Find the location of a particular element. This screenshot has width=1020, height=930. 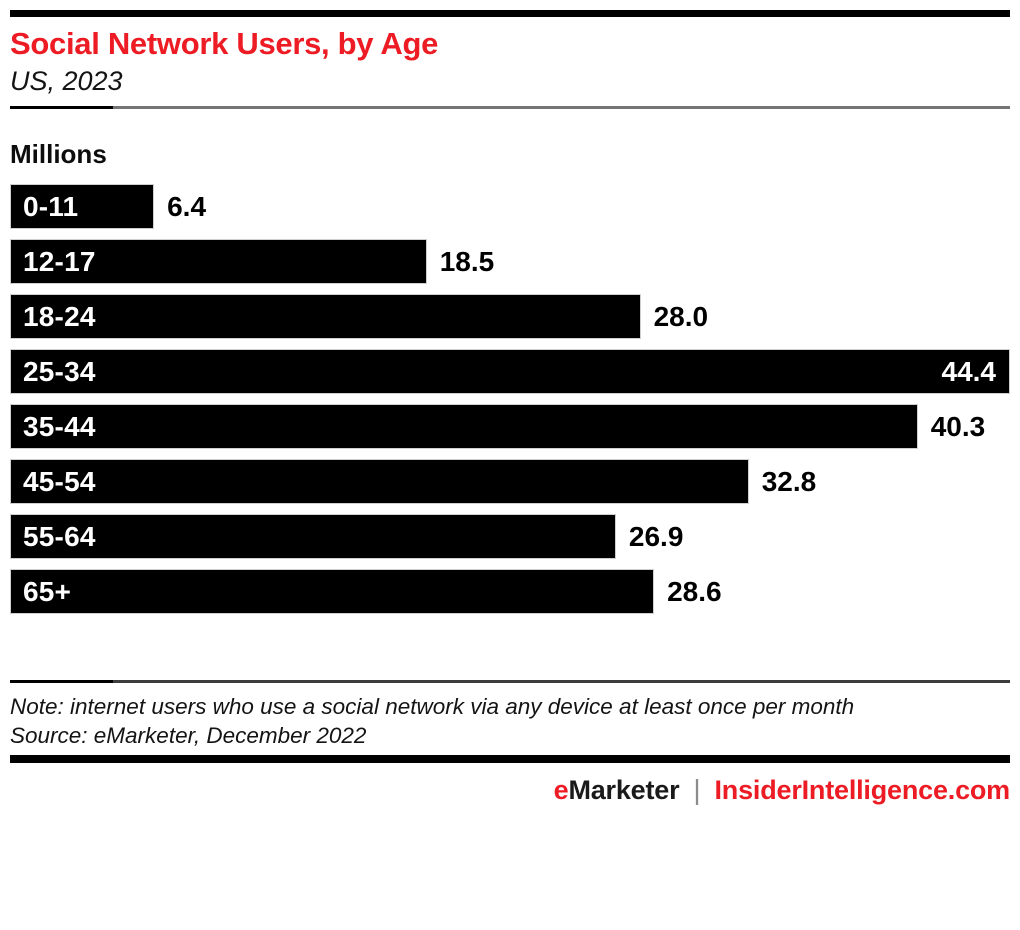

bar-category-label: 45-54 is located at coordinates (59, 481).